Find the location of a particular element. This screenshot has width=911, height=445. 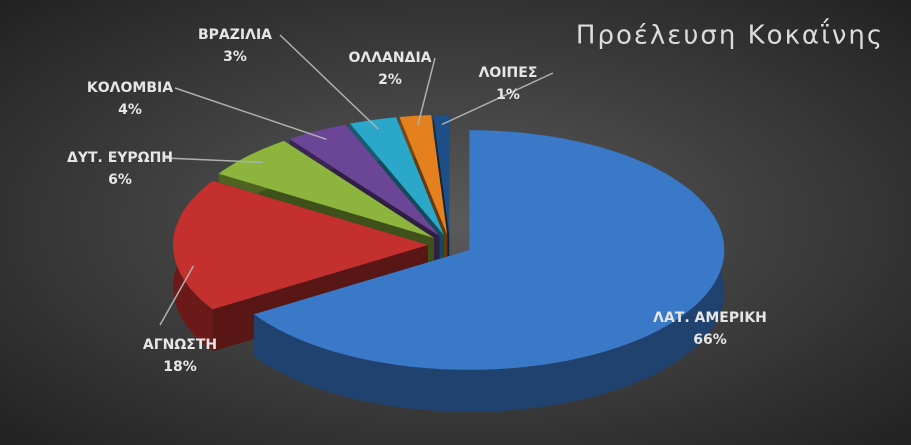

data-label-category: ΒΡΑΖΙΛΙΑ is located at coordinates (235, 35).